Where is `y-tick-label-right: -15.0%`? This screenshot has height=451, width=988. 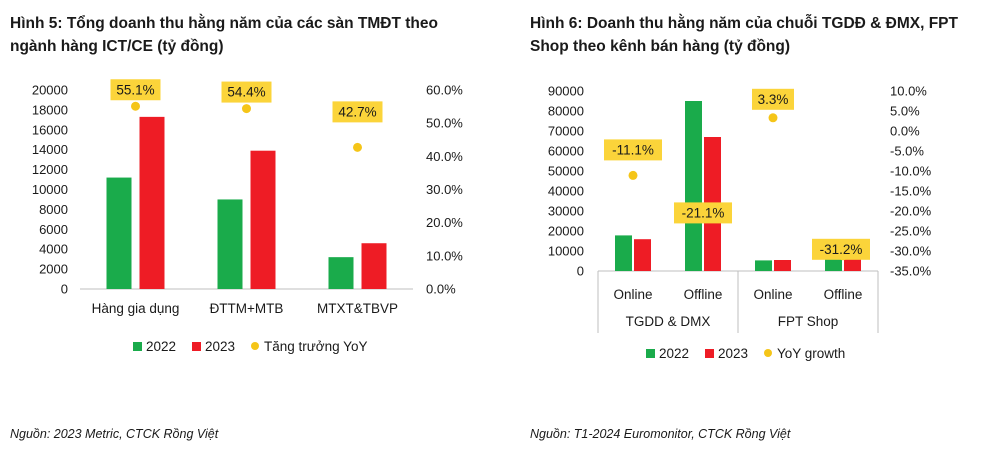
y-tick-label-right: -15.0% is located at coordinates (911, 191).